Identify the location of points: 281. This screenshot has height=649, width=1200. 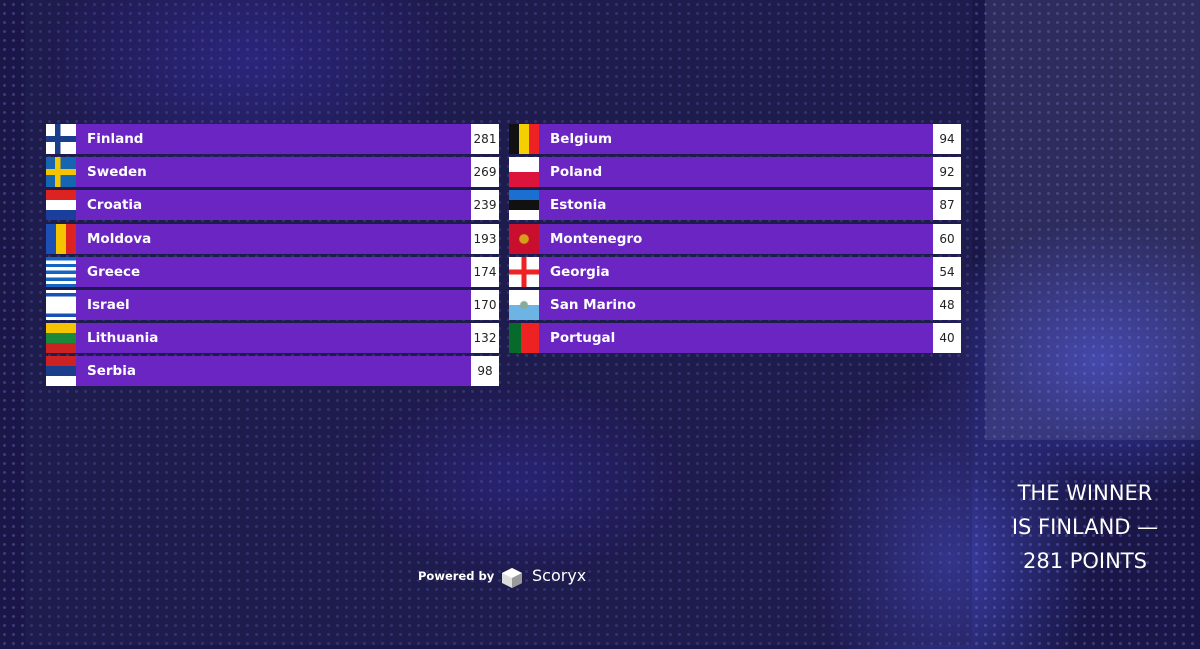
(485, 139).